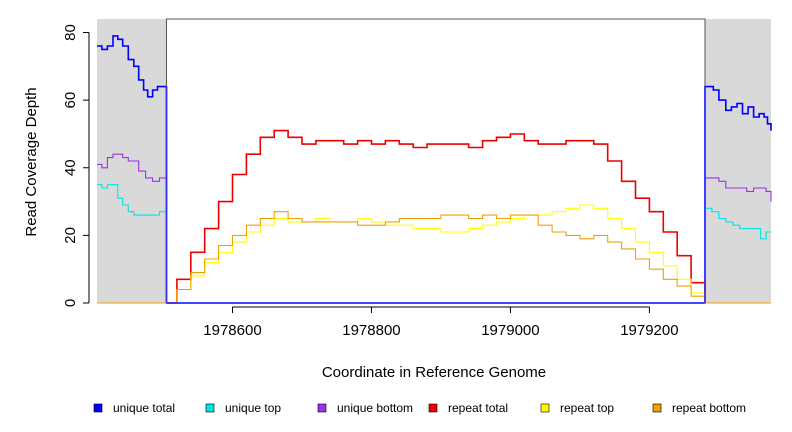  What do you see at coordinates (587, 408) in the screenshot?
I see `legend-label: repeat top` at bounding box center [587, 408].